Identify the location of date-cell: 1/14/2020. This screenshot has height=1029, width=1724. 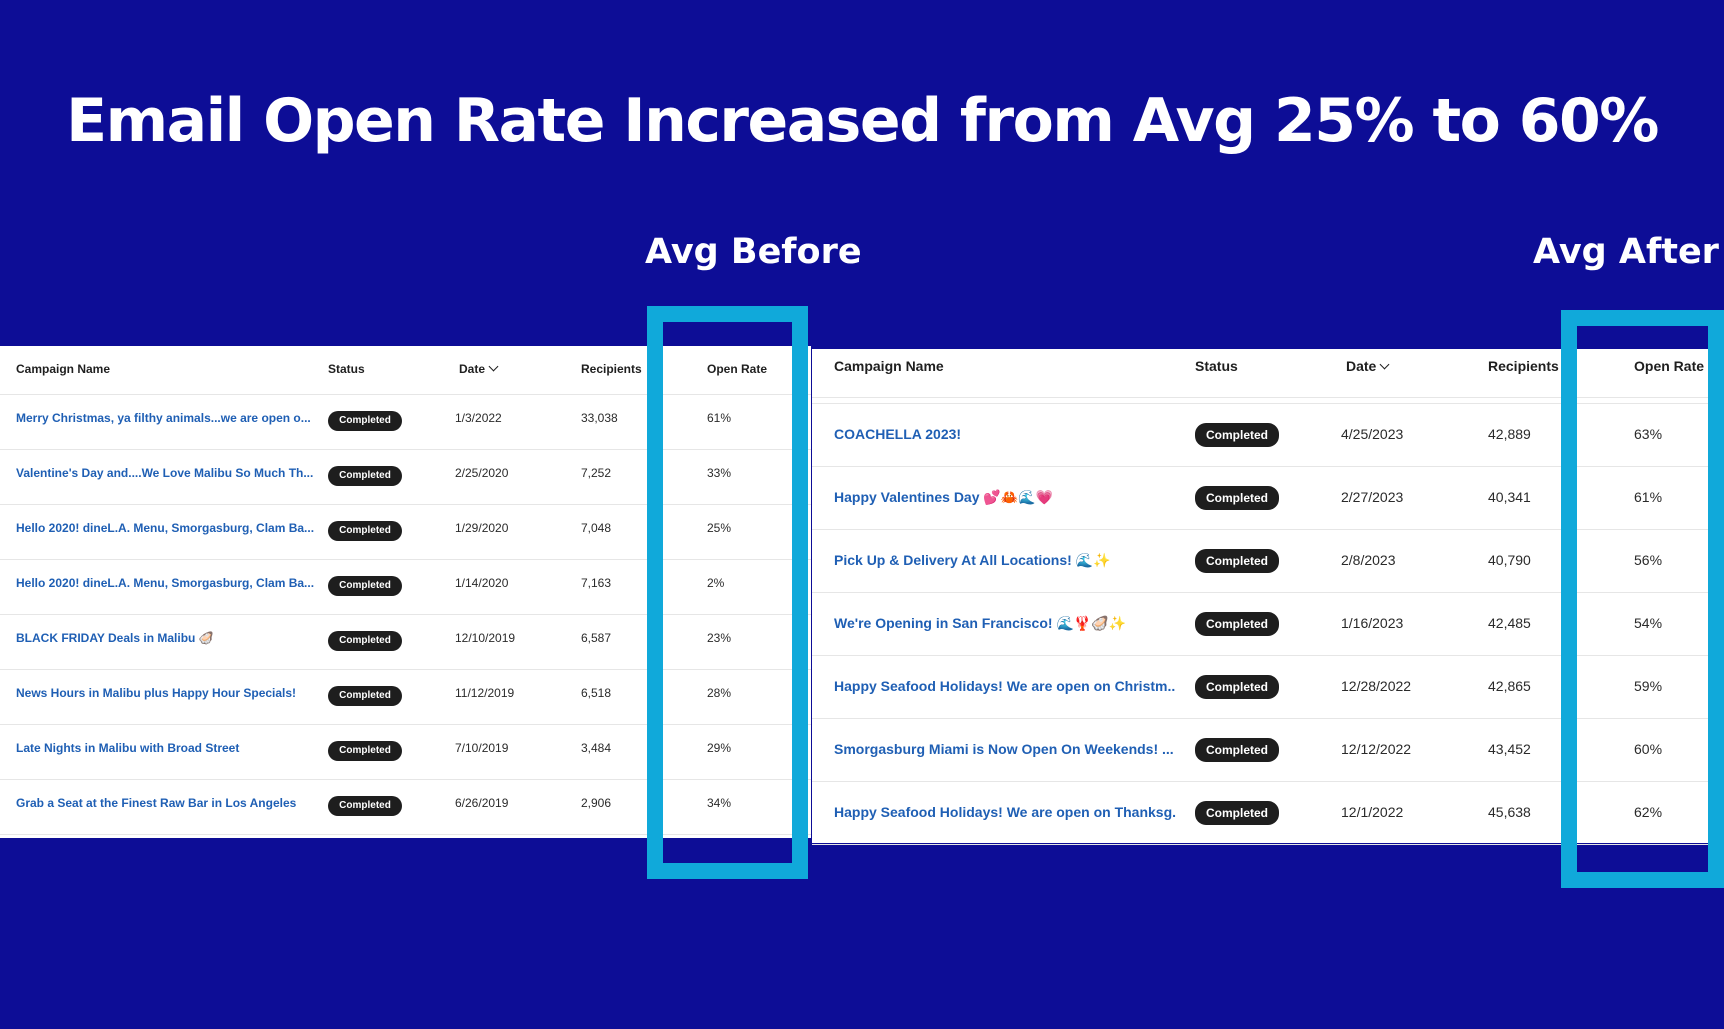
(482, 583).